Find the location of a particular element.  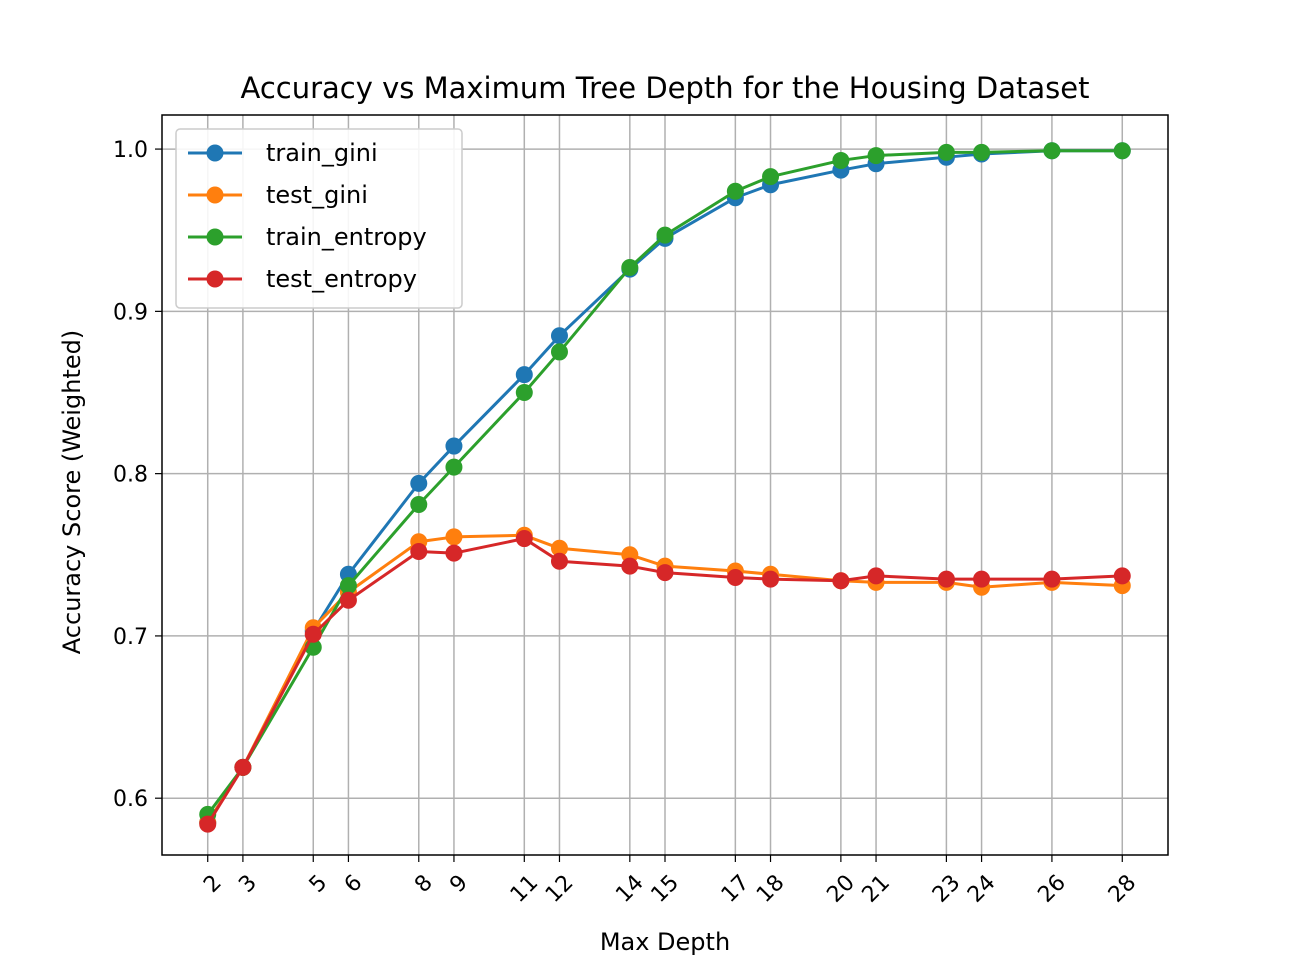

legend-item-train_gini: train_gini is located at coordinates (283, 153).